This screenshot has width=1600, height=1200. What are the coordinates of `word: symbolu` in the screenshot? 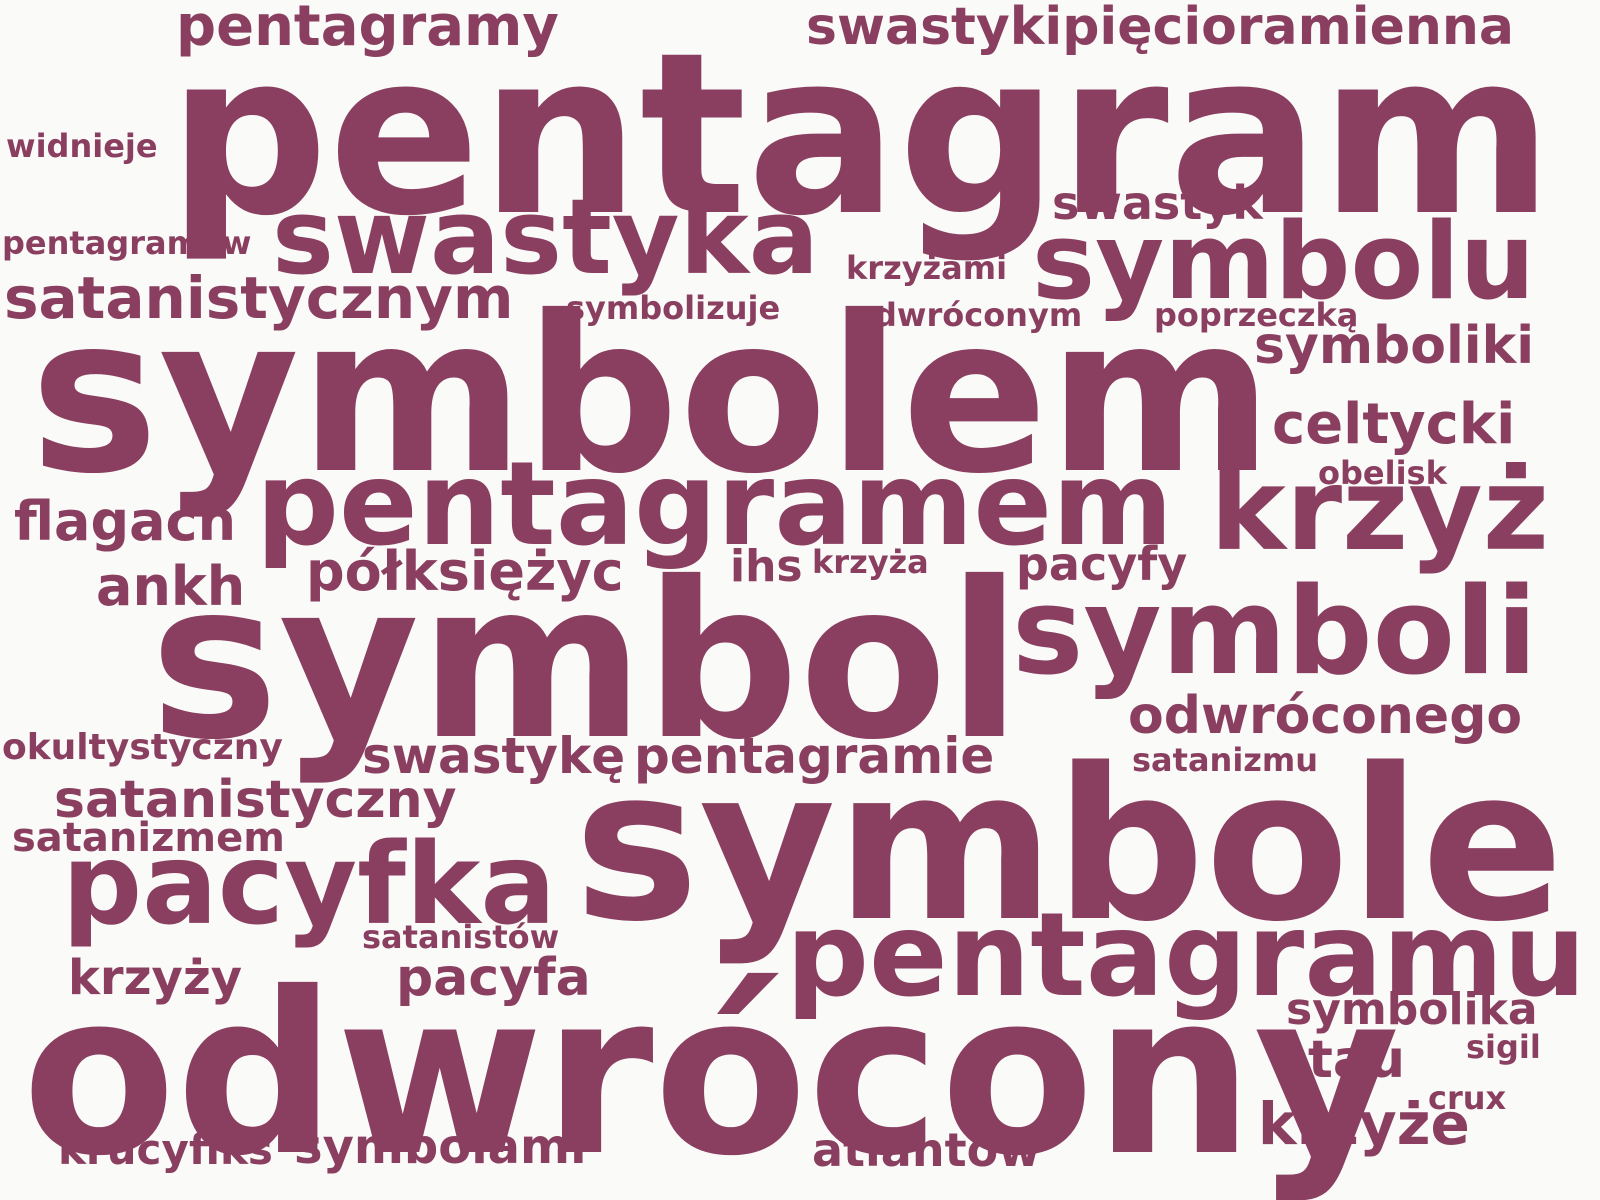 It's located at (1284, 261).